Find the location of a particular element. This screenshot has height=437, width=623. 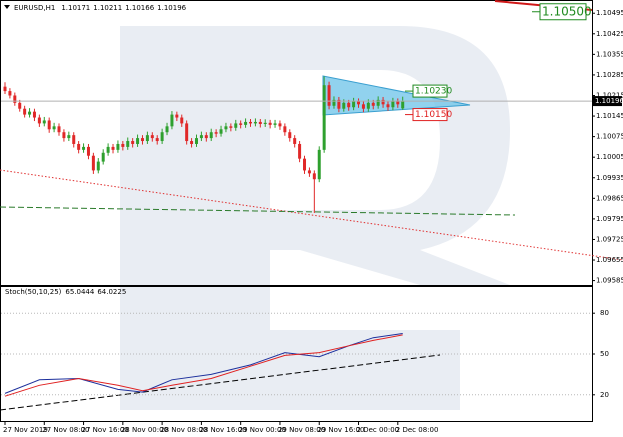

x-tick-label: 28 Nov 08:00 is located at coordinates (183, 430).